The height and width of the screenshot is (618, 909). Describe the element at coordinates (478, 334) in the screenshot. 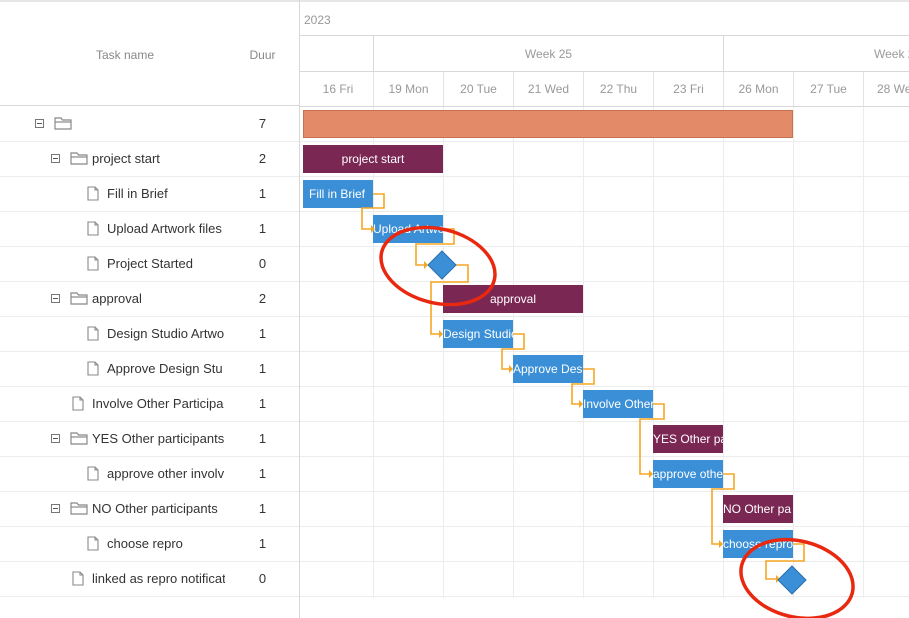

I see `task-bar-design-studio: Design Studio` at that location.